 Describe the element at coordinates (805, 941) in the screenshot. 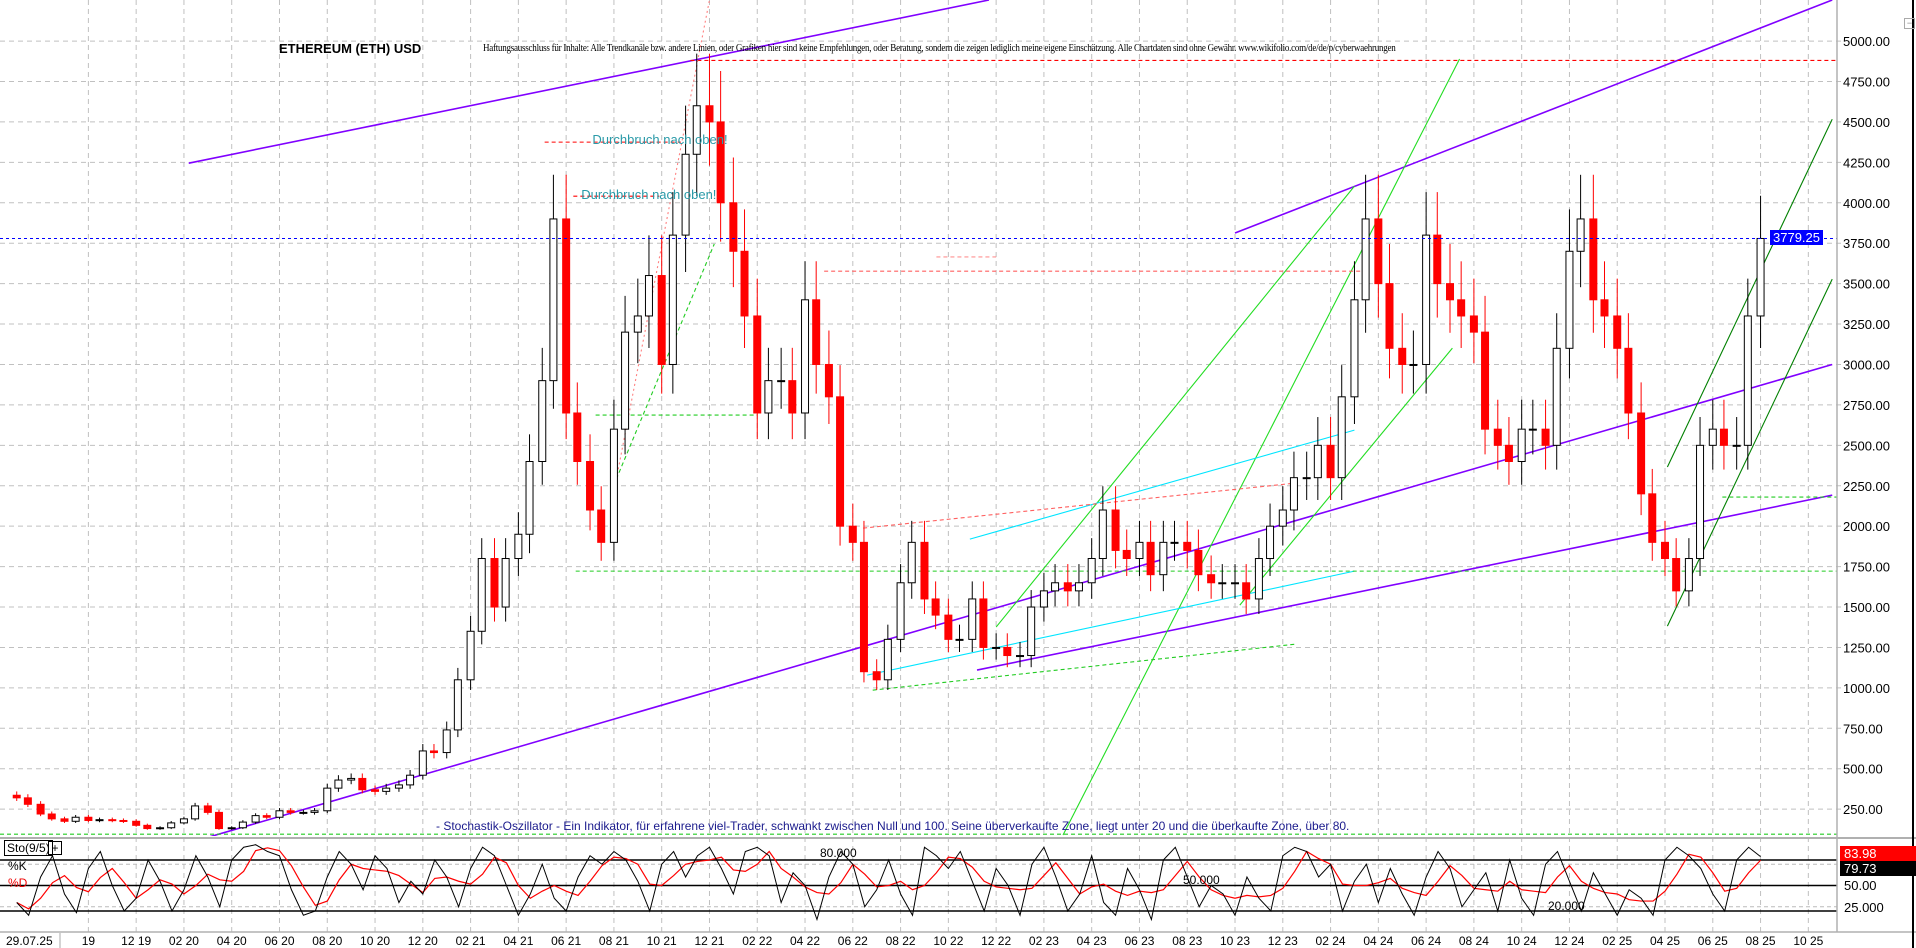

I see `x-tick-label: 04 22` at that location.